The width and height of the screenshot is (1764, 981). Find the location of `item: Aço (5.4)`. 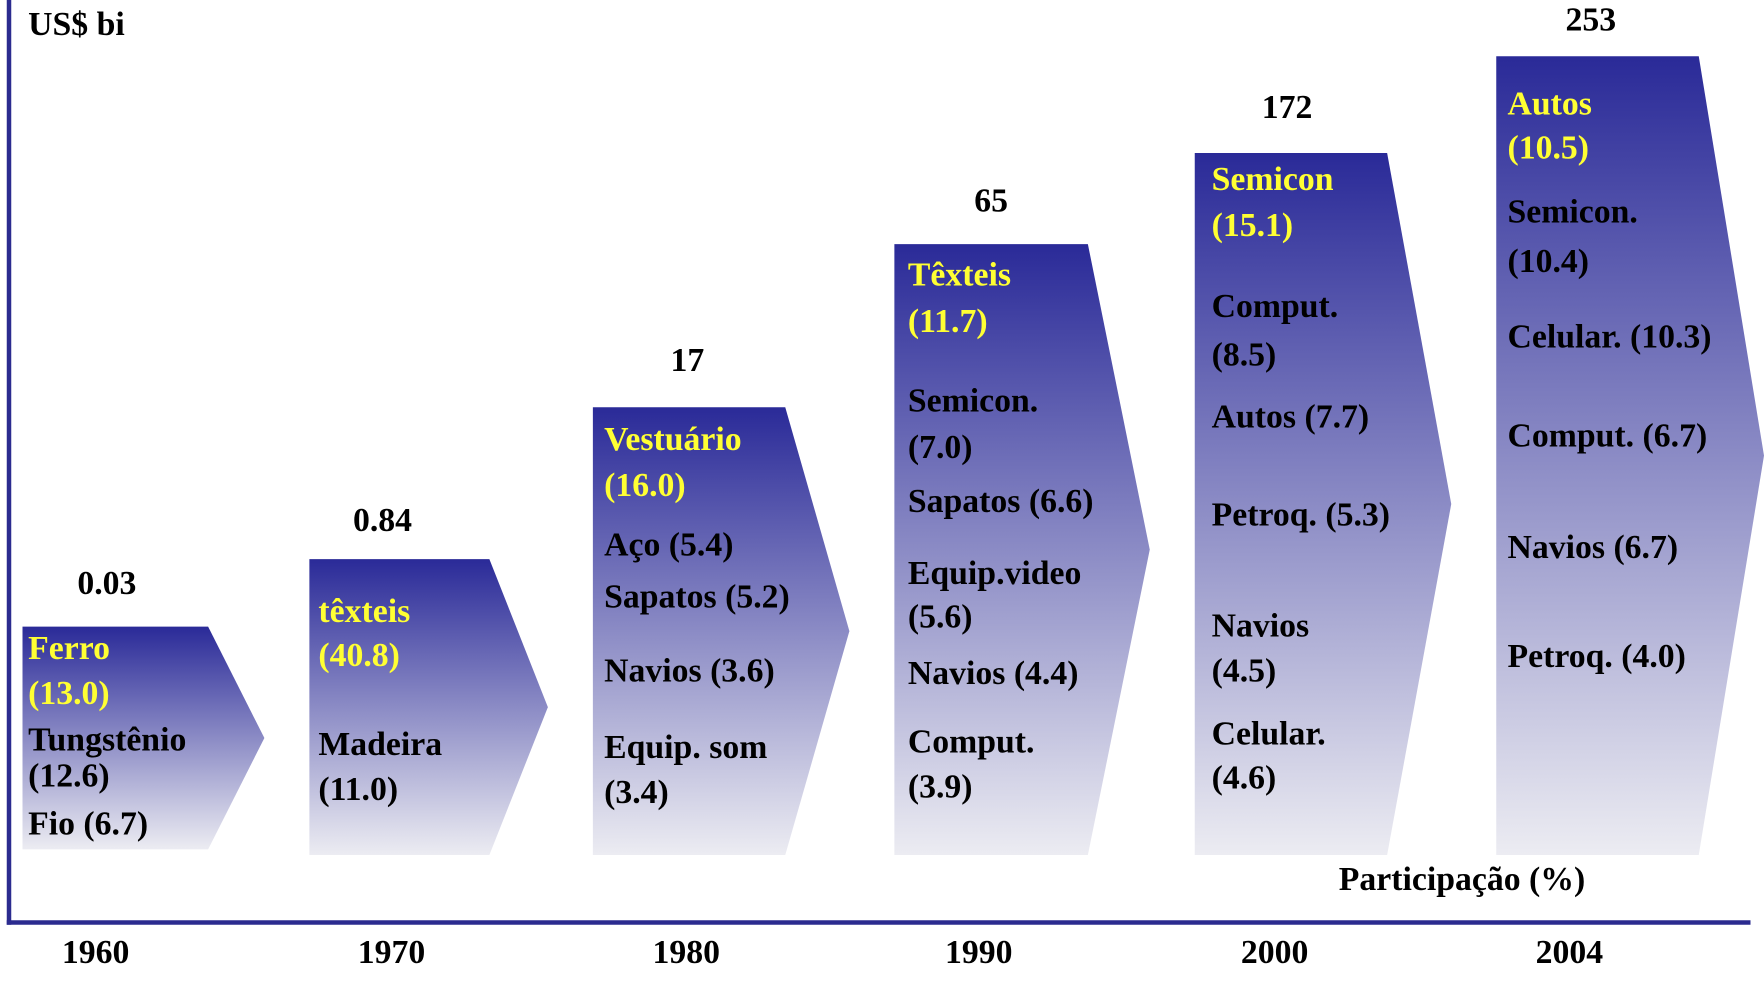

item: Aço (5.4) is located at coordinates (668, 545).